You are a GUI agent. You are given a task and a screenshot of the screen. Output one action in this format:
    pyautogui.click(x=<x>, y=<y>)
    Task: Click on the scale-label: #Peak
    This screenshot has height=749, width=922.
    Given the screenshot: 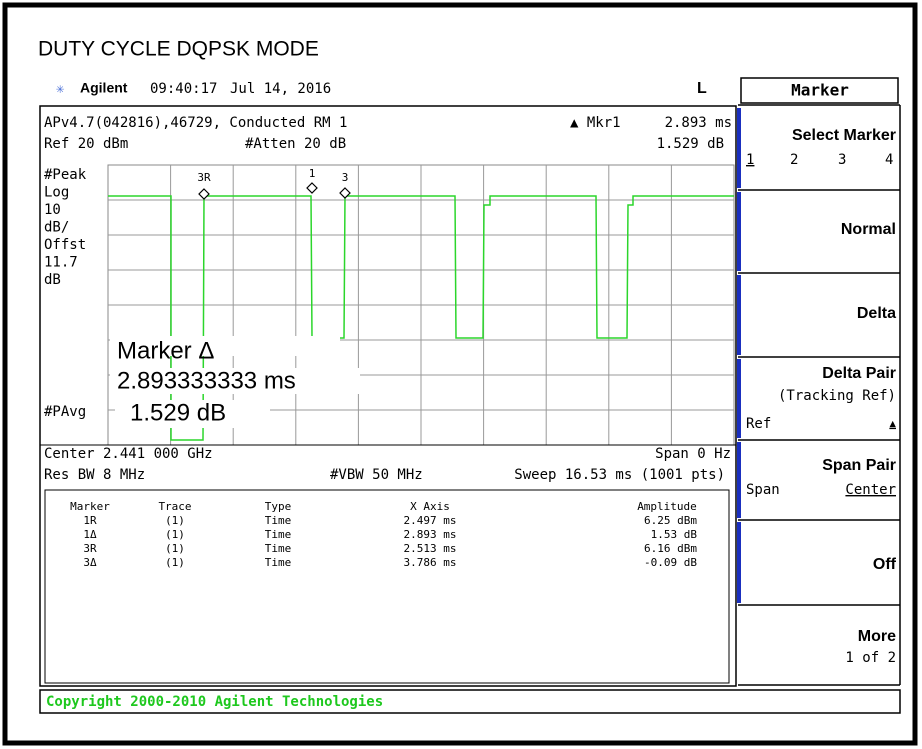 What is the action you would take?
    pyautogui.click(x=65, y=175)
    